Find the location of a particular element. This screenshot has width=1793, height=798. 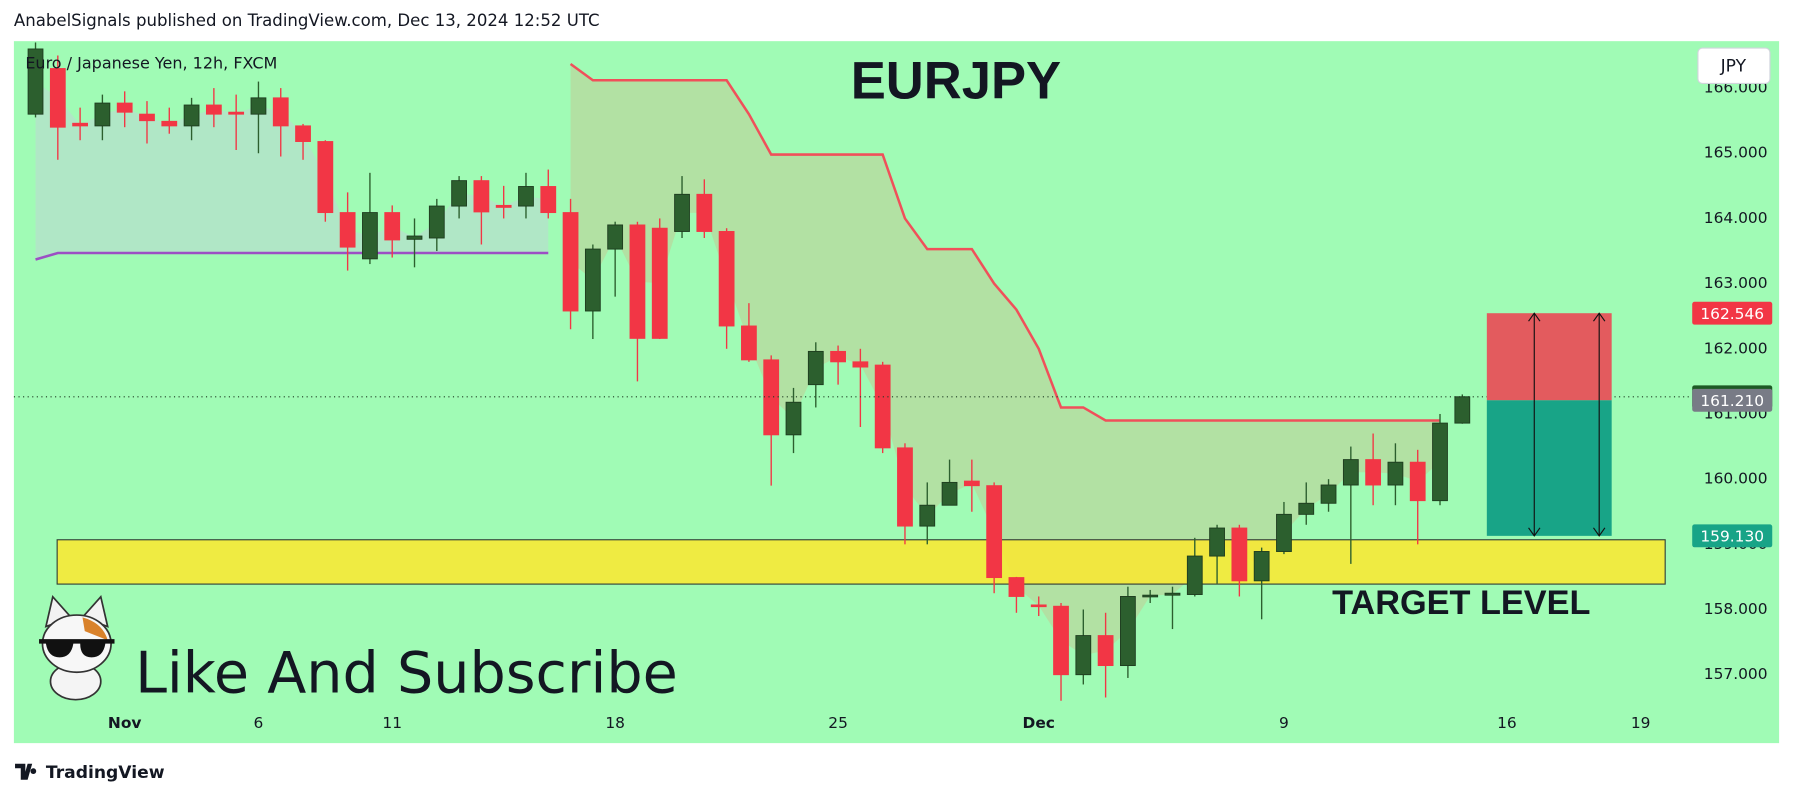

promo-text: Like And Subscribe is located at coordinates (406, 673).